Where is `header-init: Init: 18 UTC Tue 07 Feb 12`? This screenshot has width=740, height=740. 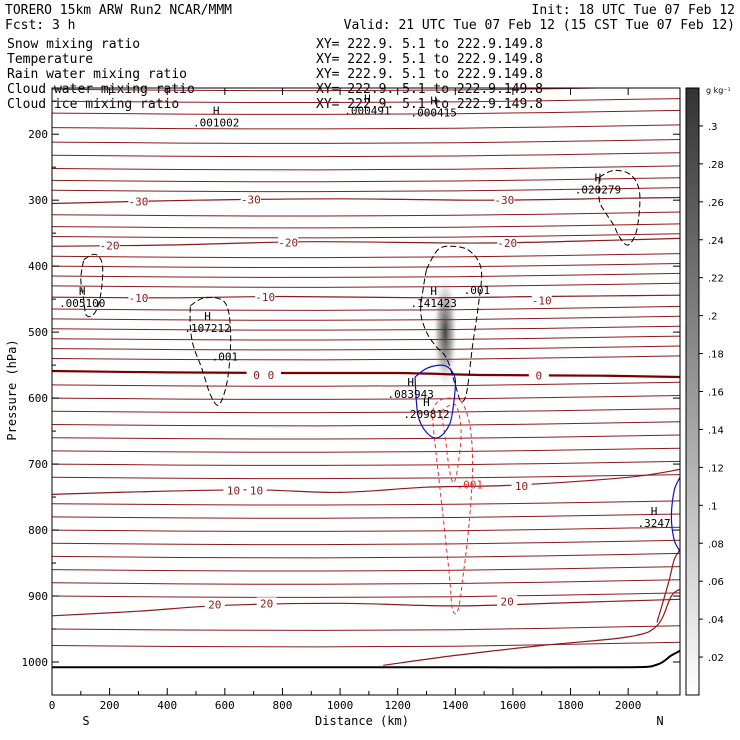
header-init: Init: 18 UTC Tue 07 Feb 12 is located at coordinates (634, 10).